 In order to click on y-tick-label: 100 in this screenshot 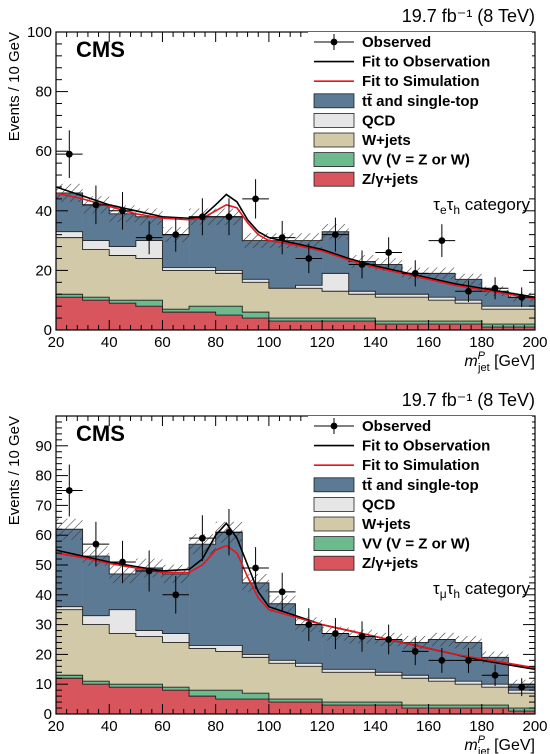, I will do `click(39, 32)`.